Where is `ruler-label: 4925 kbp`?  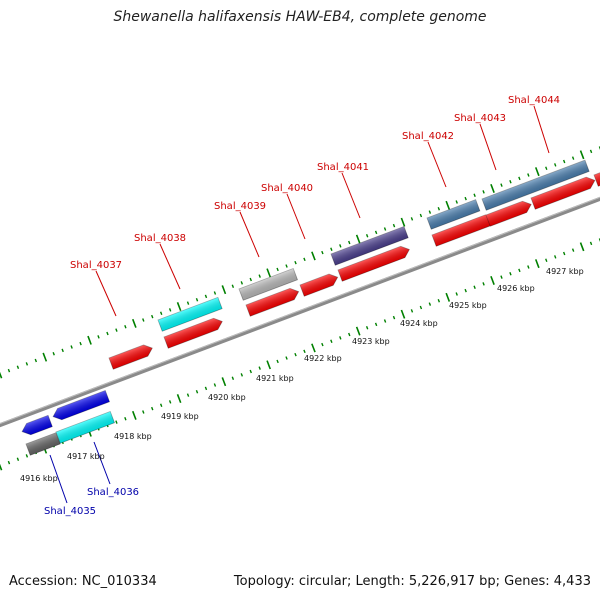 ruler-label: 4925 kbp is located at coordinates (468, 305).